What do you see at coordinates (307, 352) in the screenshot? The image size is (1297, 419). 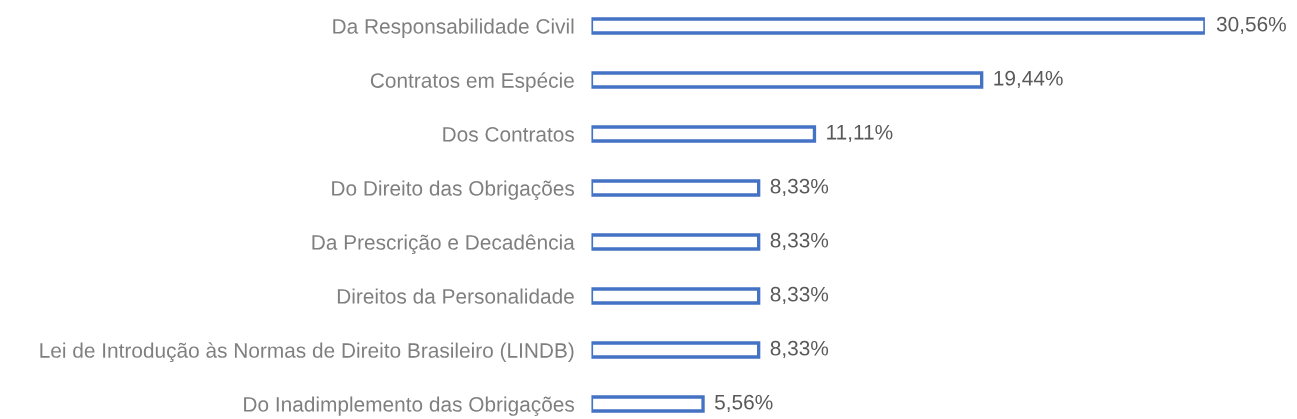 I see `y-tick-label: Lei de Introdução às Normas de Direito Brasileiro (LINDB)` at bounding box center [307, 352].